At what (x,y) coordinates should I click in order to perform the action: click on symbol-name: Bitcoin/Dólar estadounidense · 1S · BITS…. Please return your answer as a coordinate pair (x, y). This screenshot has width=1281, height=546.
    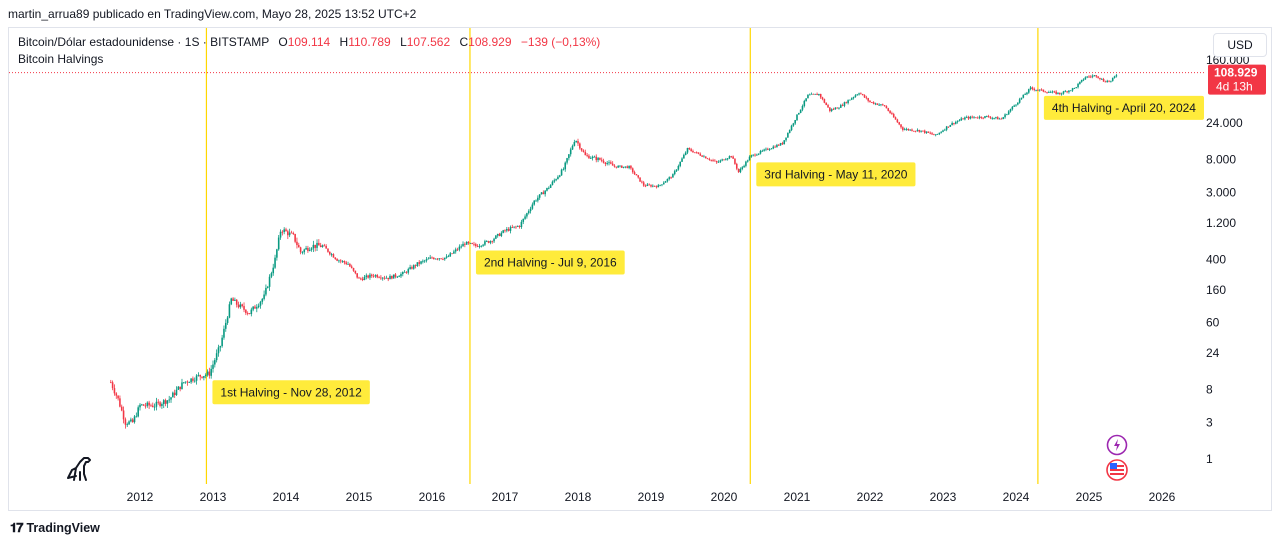
    Looking at the image, I should click on (144, 42).